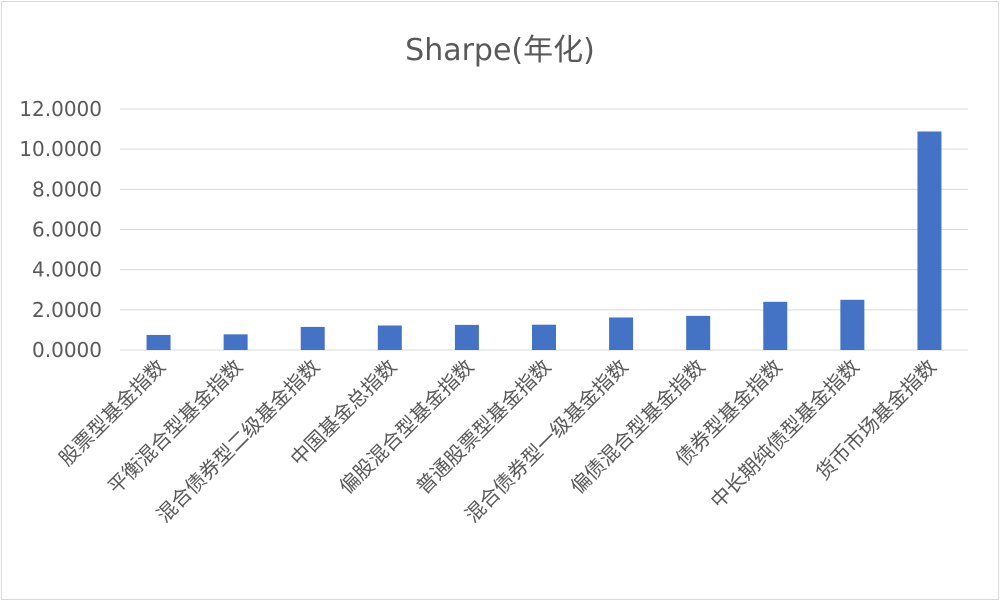  I want to click on chart-title: Sharpe(年化), so click(500, 50).